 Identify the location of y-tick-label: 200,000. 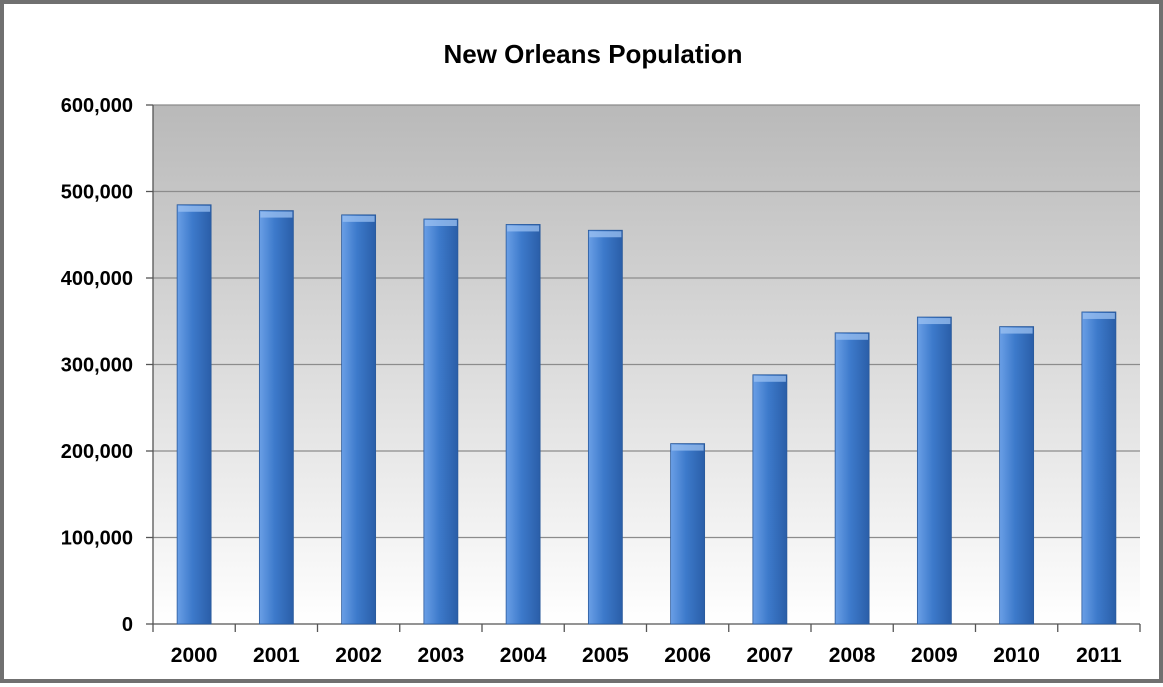
(97, 452).